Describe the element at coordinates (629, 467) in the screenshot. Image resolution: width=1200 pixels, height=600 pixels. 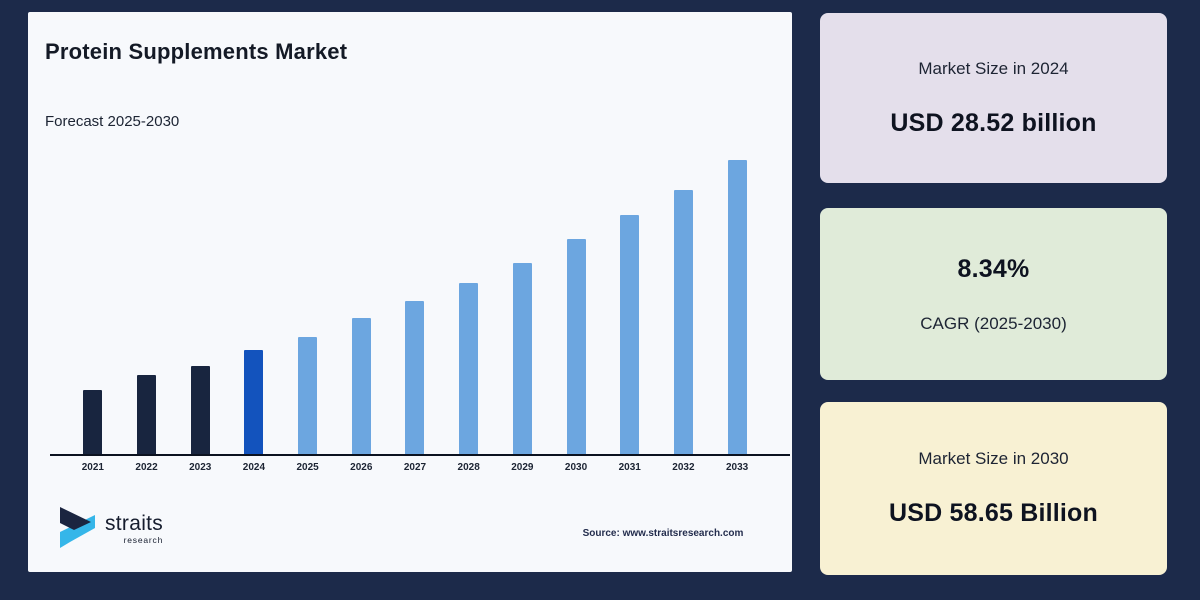
I see `x-tick-2031: 2031` at that location.